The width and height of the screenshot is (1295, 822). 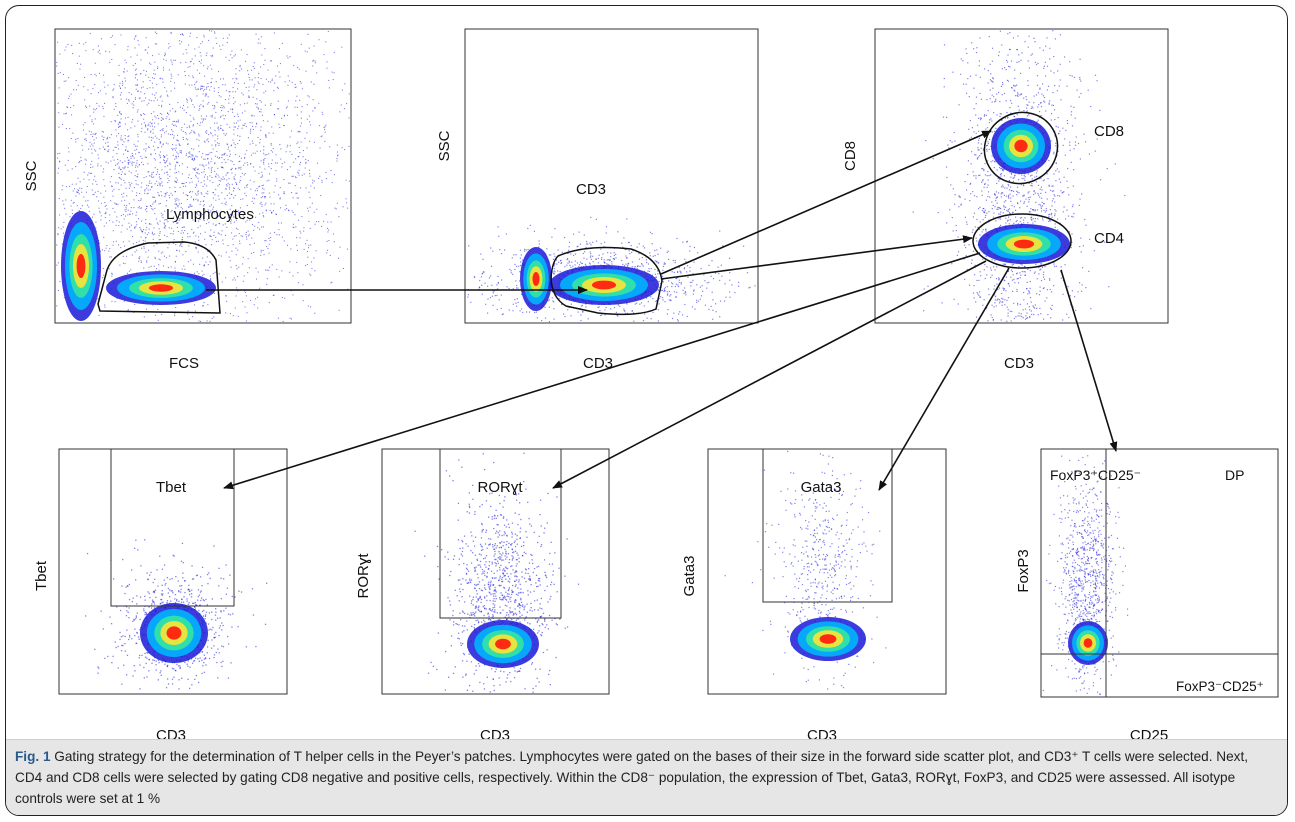 I want to click on x-axis-label: CD25, so click(x=1149, y=733).